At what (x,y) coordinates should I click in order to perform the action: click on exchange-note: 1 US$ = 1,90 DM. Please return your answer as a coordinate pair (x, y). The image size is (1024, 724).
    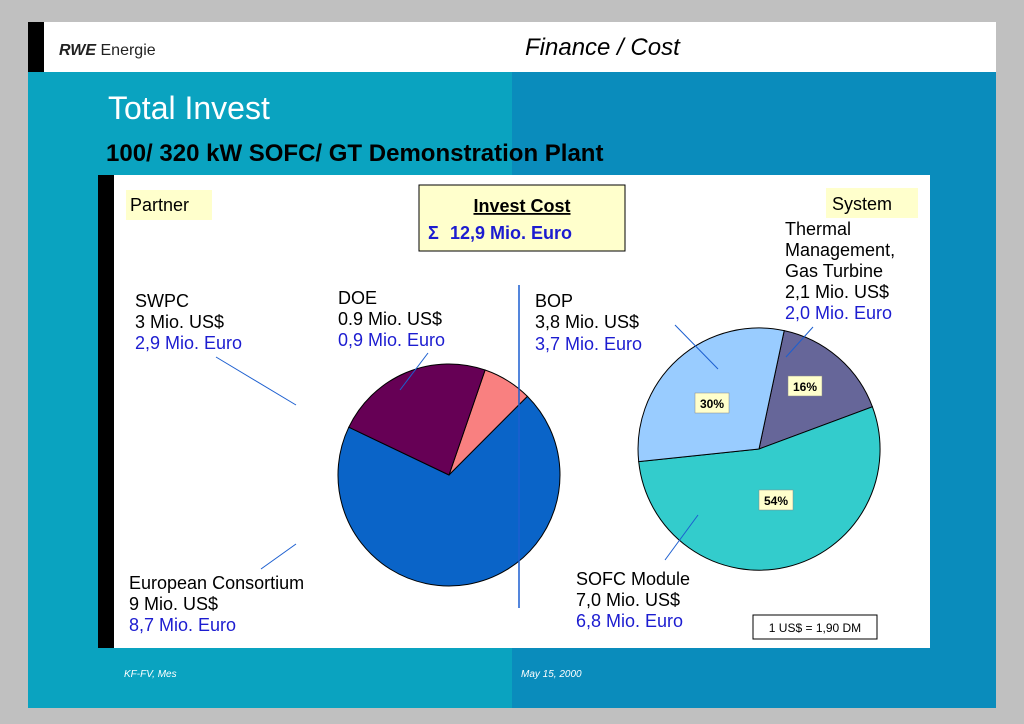
    Looking at the image, I should click on (815, 628).